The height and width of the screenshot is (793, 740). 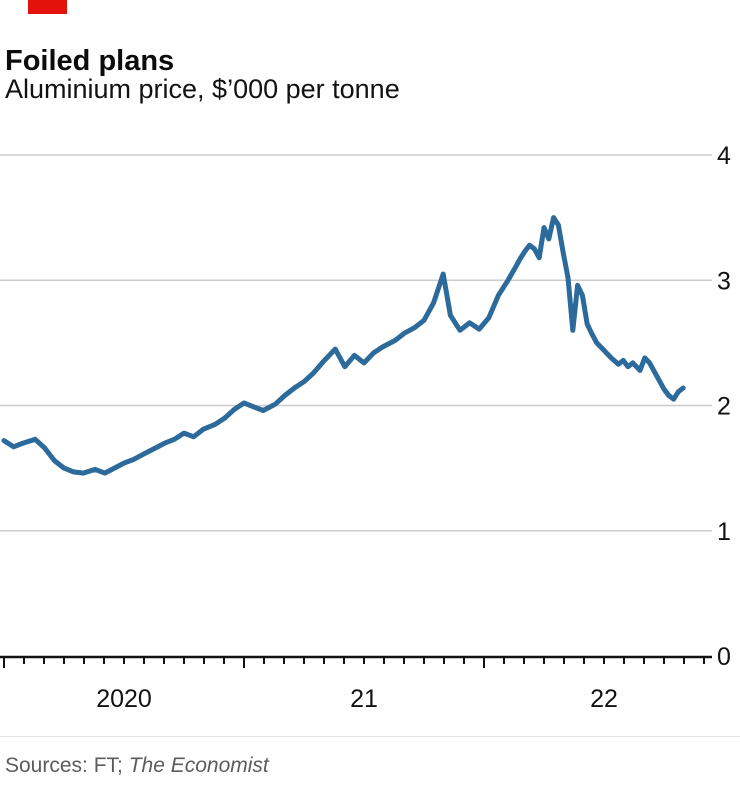 I want to click on x-year-label: 22, so click(x=604, y=699).